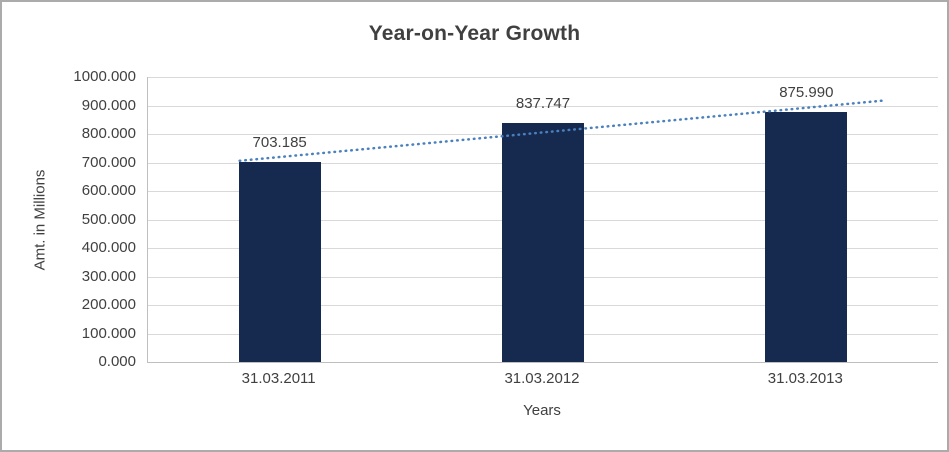  Describe the element at coordinates (117, 361) in the screenshot. I see `y-tick-label: 0.000` at that location.